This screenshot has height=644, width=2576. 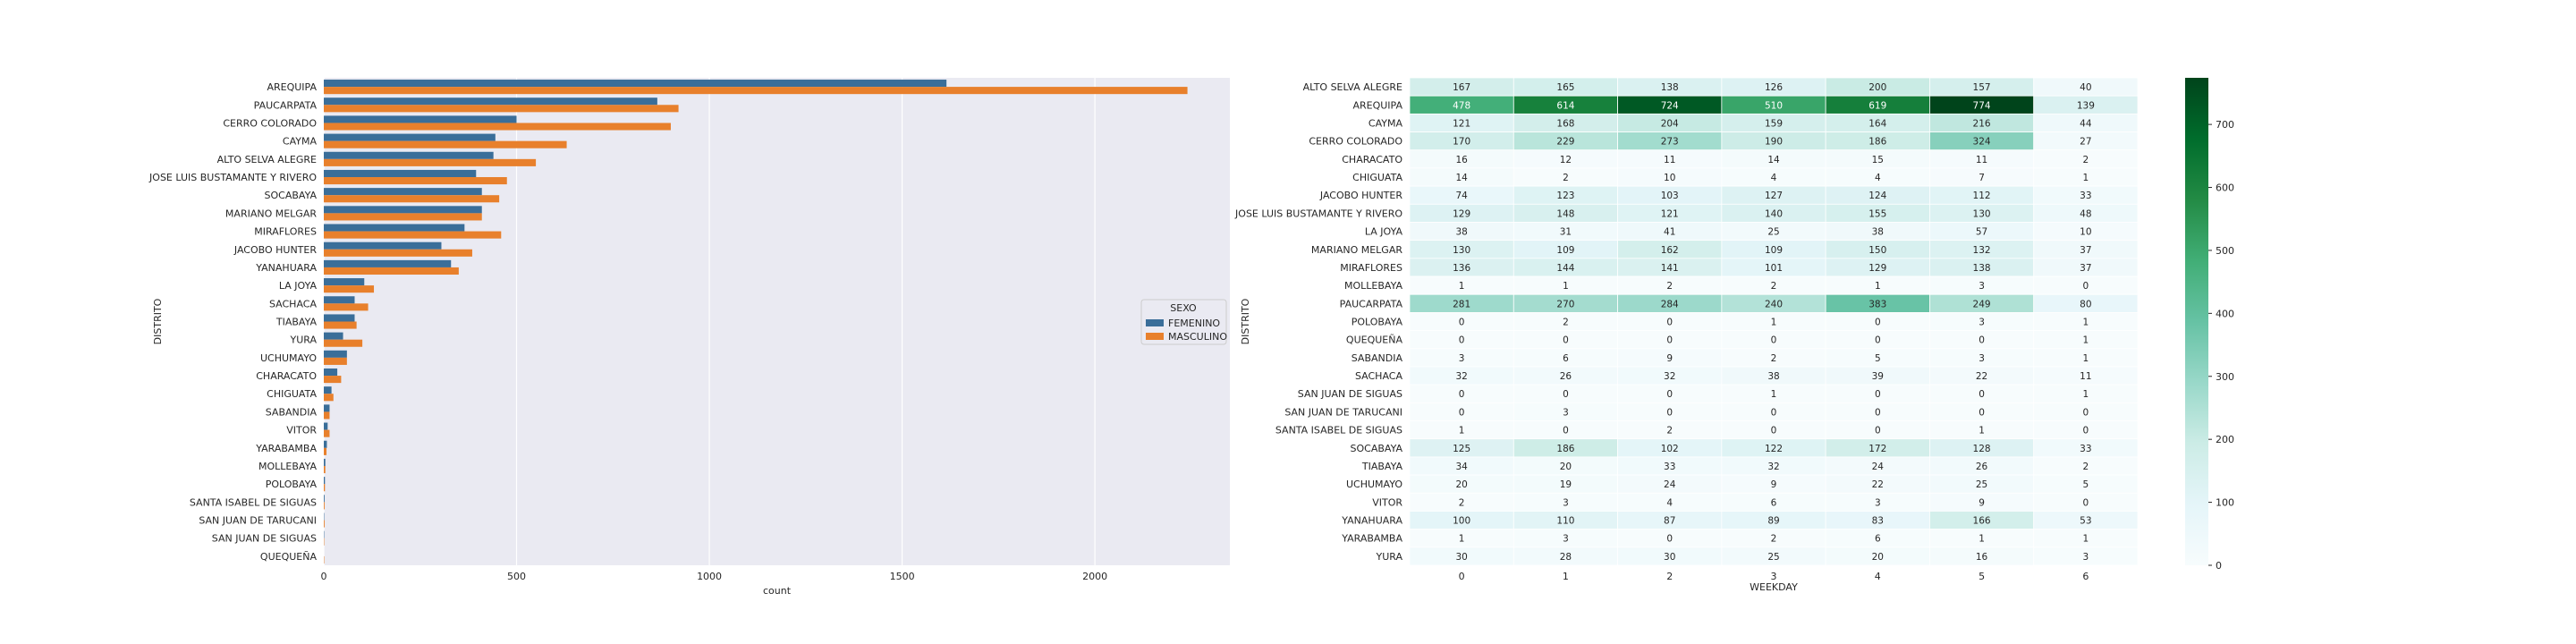 I want to click on cell-value: 619, so click(x=1877, y=105).